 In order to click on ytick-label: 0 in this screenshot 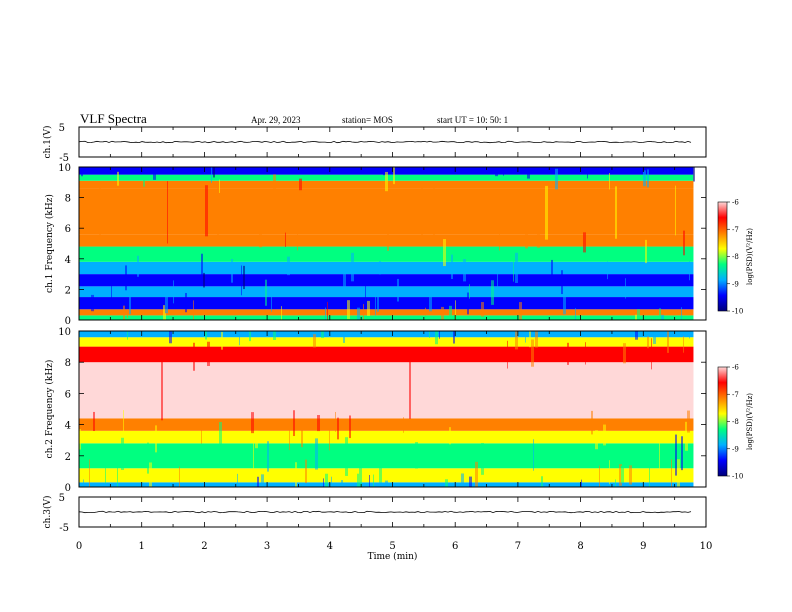, I will do `click(68, 321)`.